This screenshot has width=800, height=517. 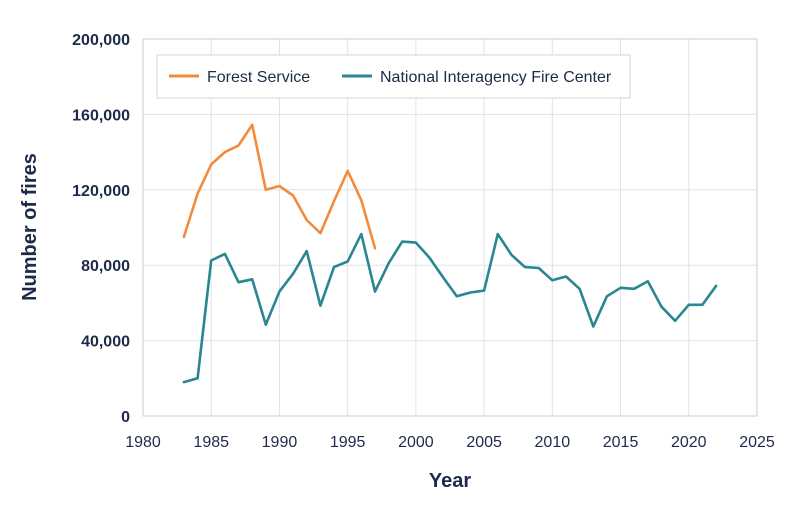 What do you see at coordinates (689, 442) in the screenshot?
I see `x-tick-label: 2020` at bounding box center [689, 442].